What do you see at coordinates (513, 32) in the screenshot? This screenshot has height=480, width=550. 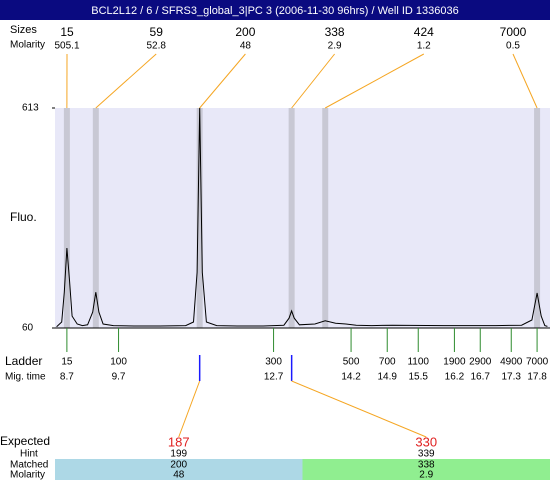 I see `peak-size: 7000` at bounding box center [513, 32].